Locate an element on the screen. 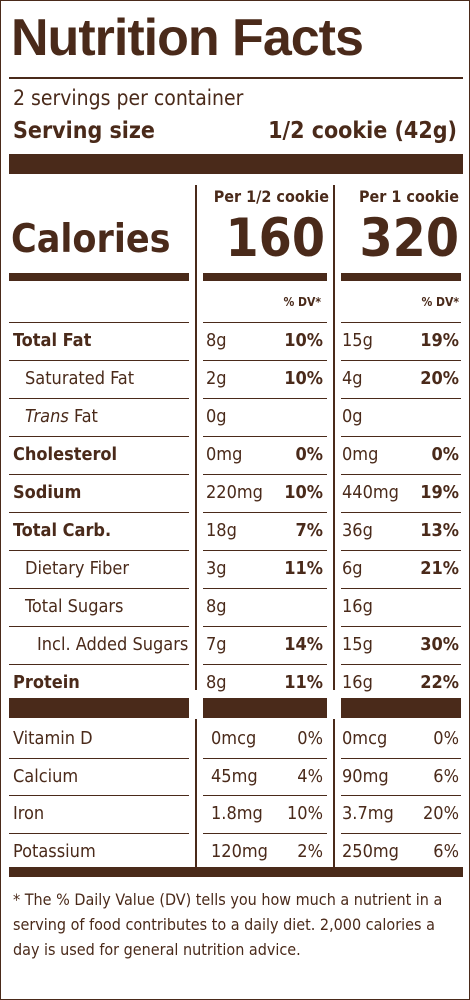  calories-bar-half is located at coordinates (265, 277).